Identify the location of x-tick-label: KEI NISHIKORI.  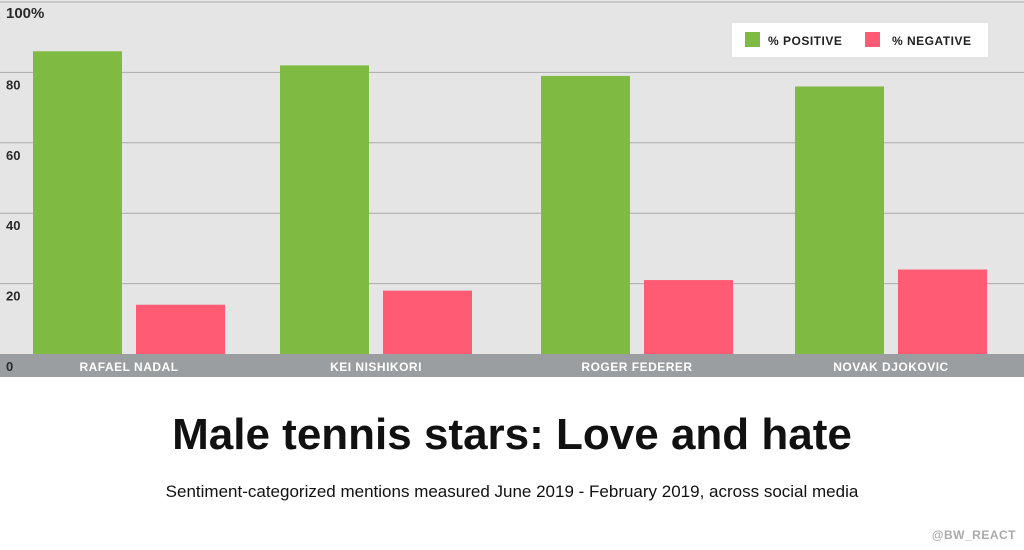
(376, 367).